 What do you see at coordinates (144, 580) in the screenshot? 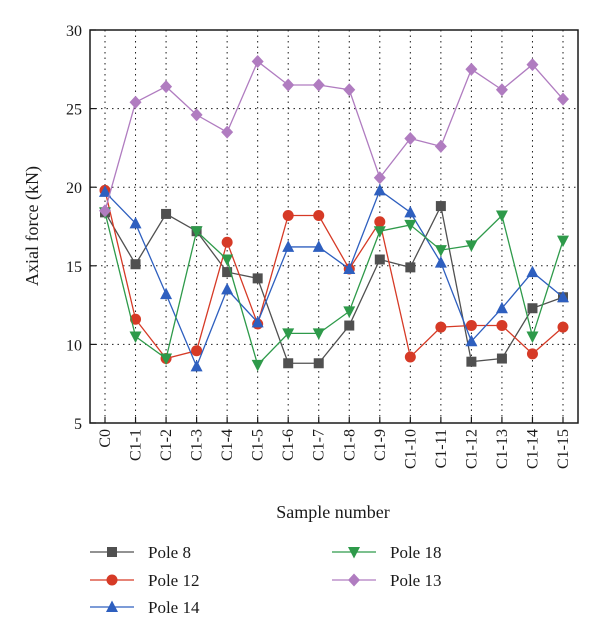
I see `legend-item-pole-12: Pole 12` at bounding box center [144, 580].